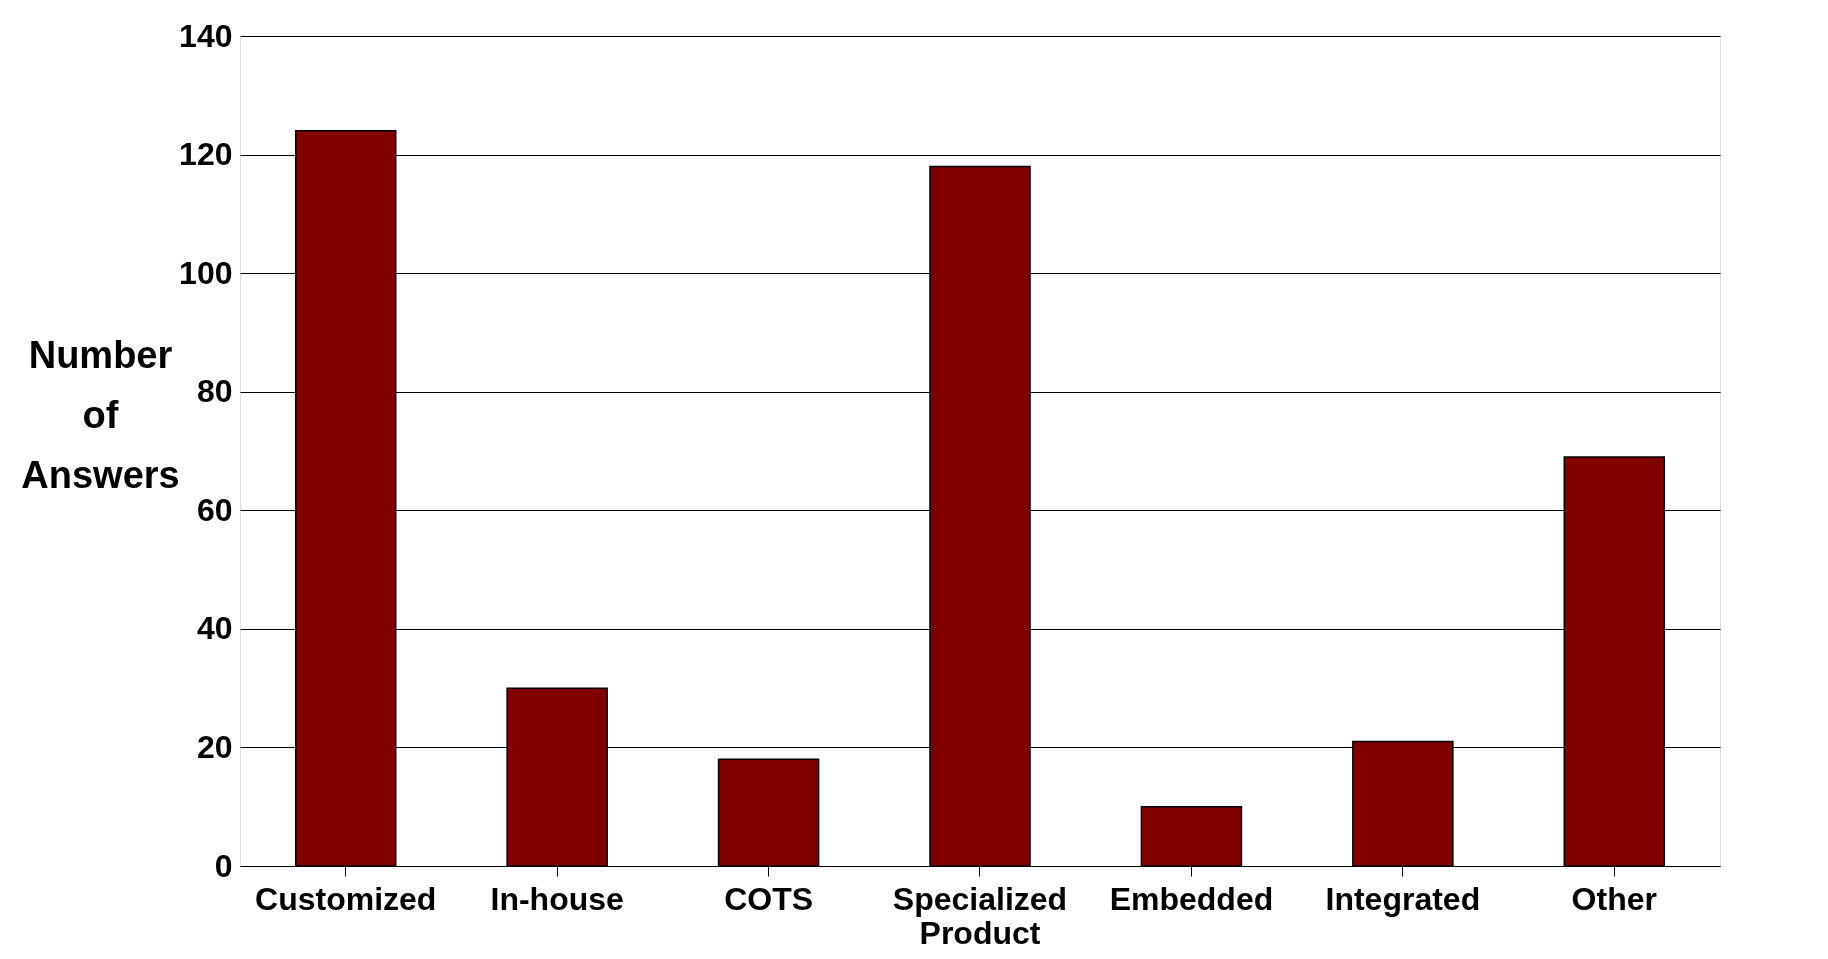 The width and height of the screenshot is (1828, 959). What do you see at coordinates (206, 272) in the screenshot?
I see `y-tick-label: 100` at bounding box center [206, 272].